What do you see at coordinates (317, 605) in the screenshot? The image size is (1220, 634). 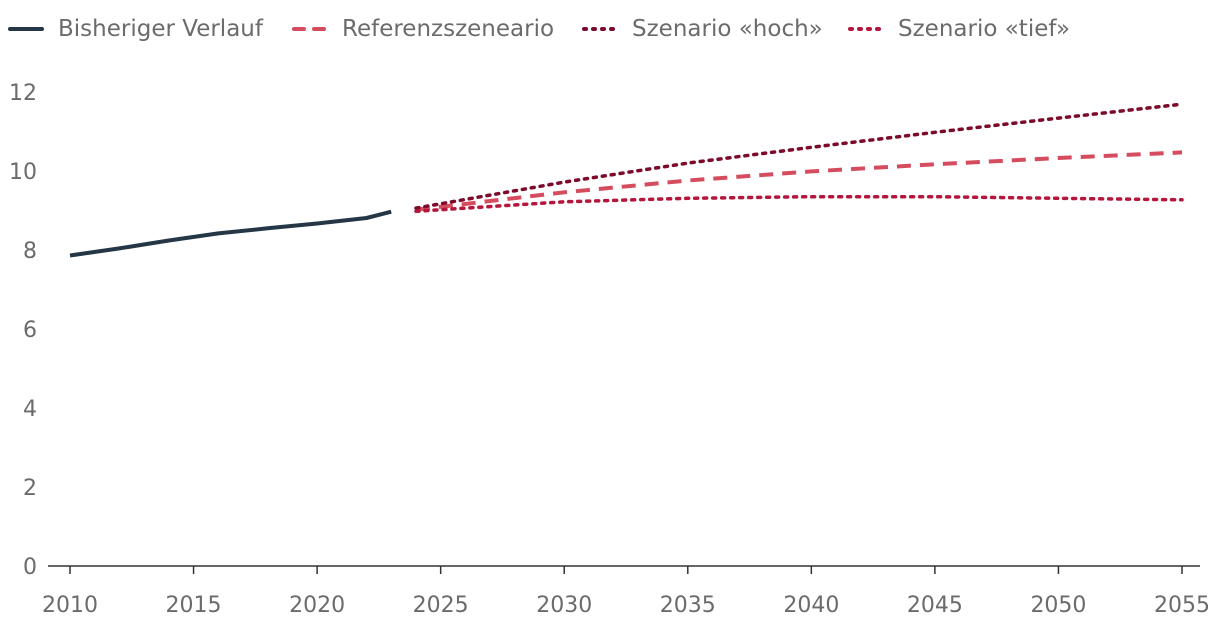 I see `x-tick-label-2020: 2020` at bounding box center [317, 605].